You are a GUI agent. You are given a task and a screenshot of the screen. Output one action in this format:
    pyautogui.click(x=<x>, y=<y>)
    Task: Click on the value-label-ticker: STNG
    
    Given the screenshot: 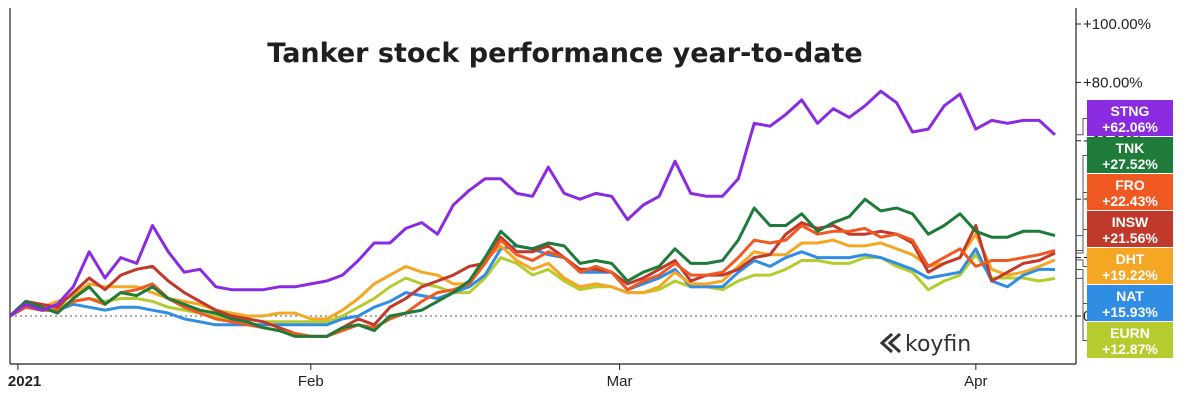 What is the action you would take?
    pyautogui.click(x=1130, y=111)
    